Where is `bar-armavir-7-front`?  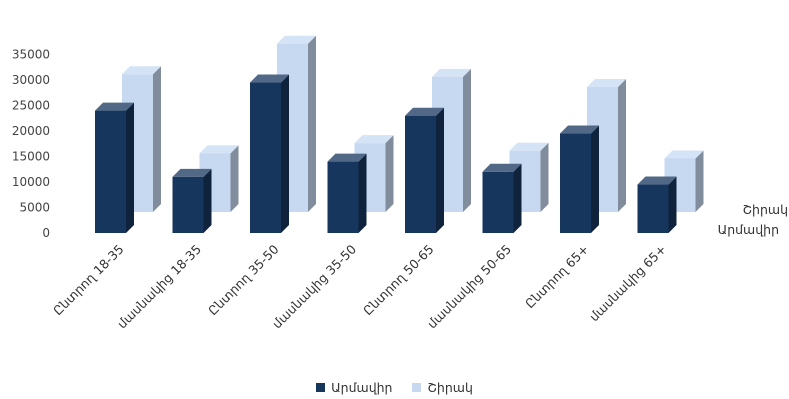
bar-armavir-7-front is located at coordinates (653, 208).